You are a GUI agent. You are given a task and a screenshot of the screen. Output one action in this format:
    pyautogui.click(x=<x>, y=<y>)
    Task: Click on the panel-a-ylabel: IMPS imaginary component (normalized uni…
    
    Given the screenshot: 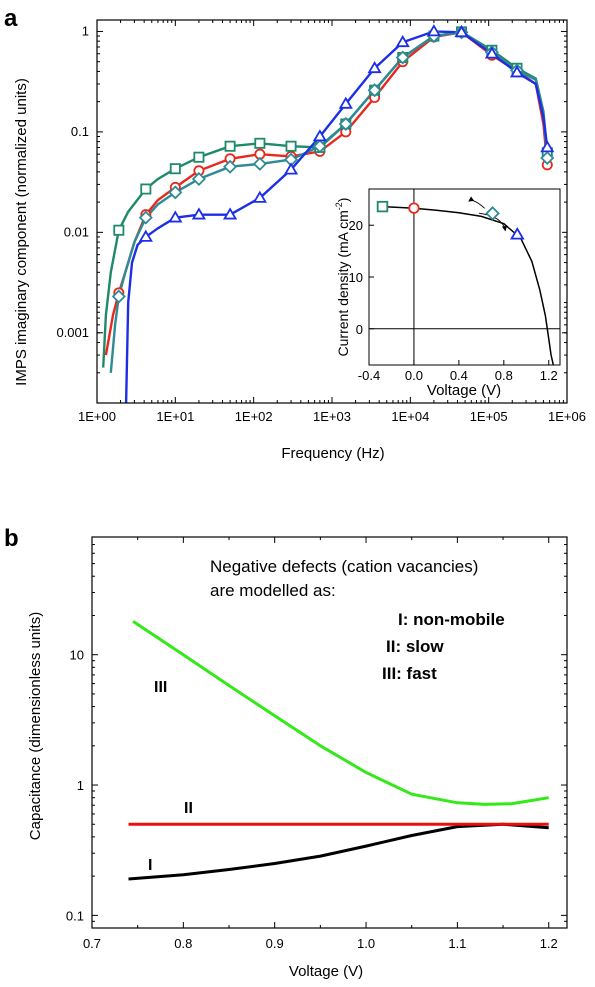 What is the action you would take?
    pyautogui.click(x=21, y=232)
    